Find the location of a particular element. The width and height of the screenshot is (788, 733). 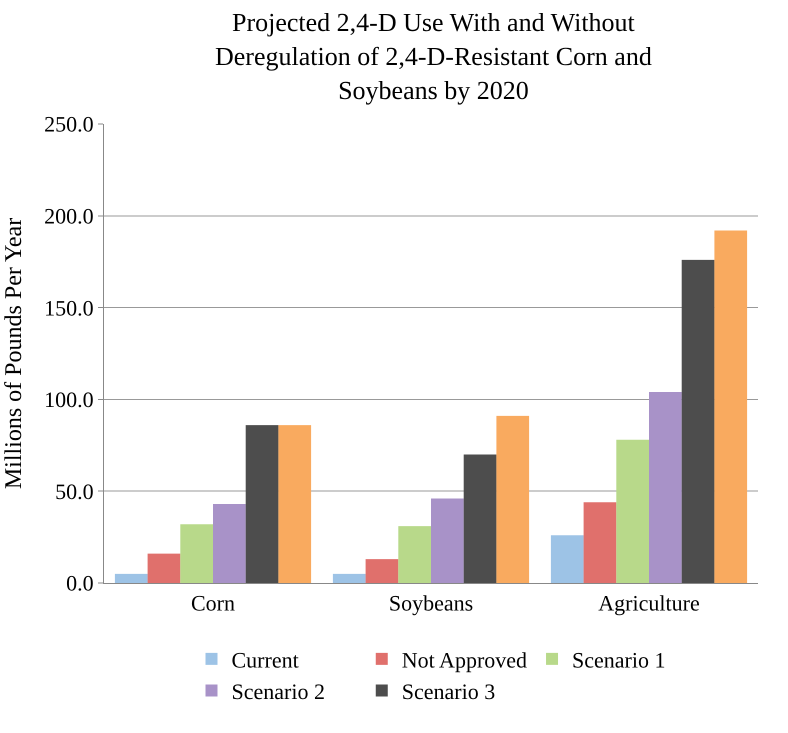

legend-label: Scenario 1 is located at coordinates (619, 659).